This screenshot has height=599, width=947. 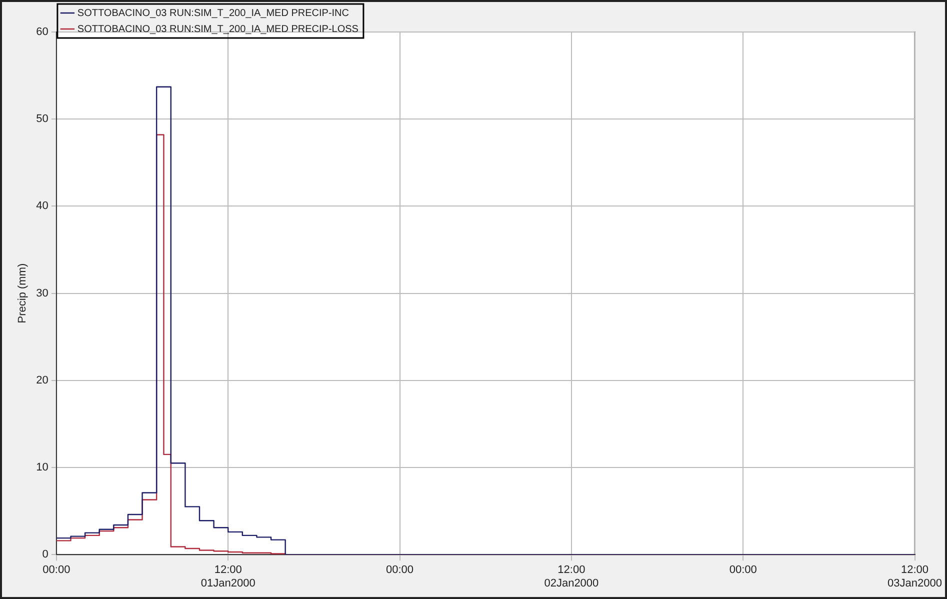 I want to click on legend-label: SOTTOBACINO_03 RUN:SIM_T_200_IA_MED PRECIP-INC, so click(x=213, y=13).